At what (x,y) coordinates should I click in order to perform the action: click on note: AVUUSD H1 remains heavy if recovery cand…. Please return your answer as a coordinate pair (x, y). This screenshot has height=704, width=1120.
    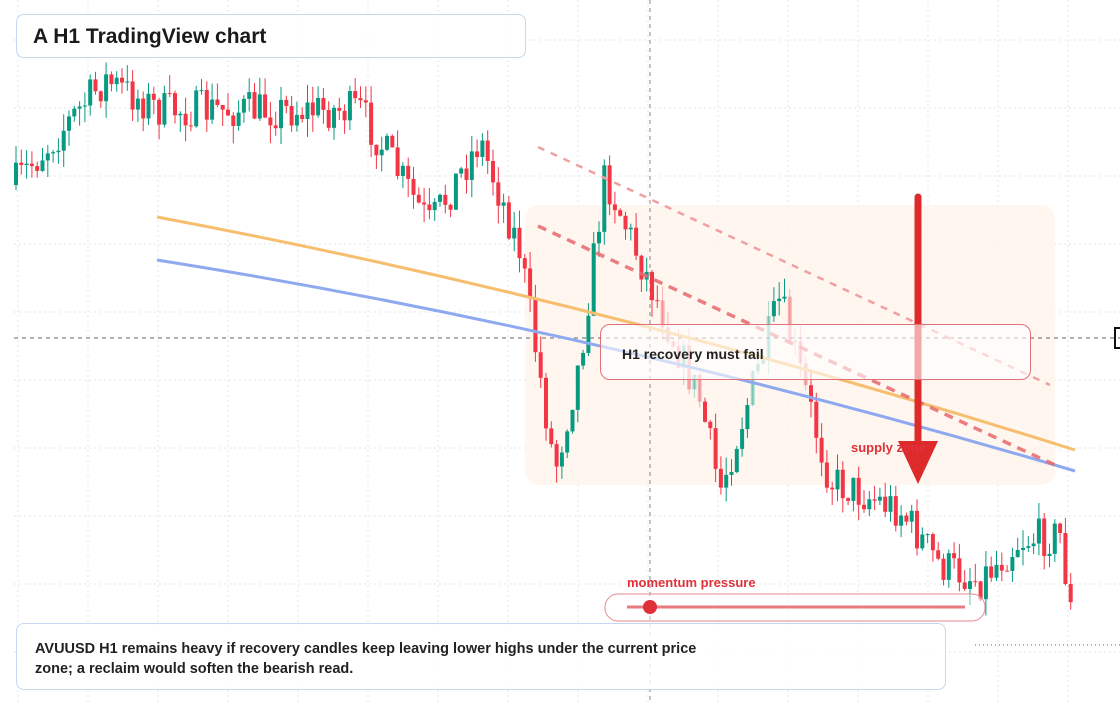
    Looking at the image, I should click on (481, 656).